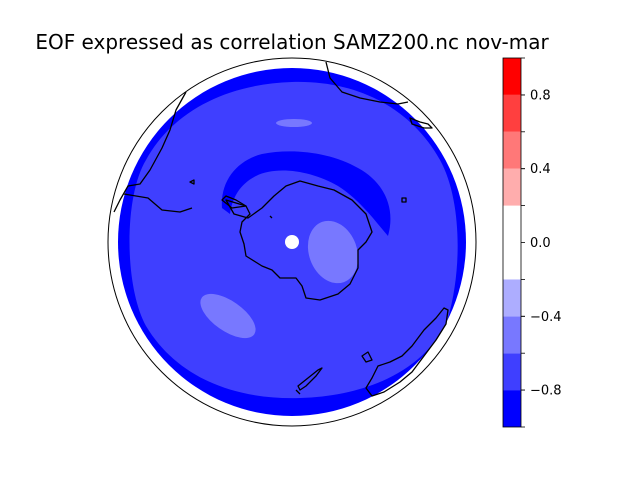  What do you see at coordinates (153, 152) in the screenshot?
I see `south-america-coastline` at bounding box center [153, 152].